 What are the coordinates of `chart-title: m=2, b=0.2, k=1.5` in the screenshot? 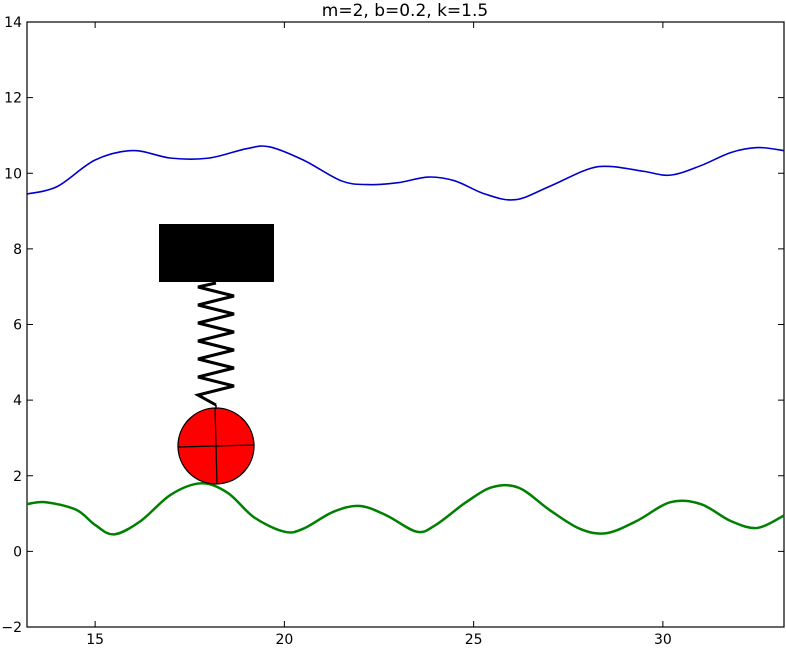 It's located at (405, 11).